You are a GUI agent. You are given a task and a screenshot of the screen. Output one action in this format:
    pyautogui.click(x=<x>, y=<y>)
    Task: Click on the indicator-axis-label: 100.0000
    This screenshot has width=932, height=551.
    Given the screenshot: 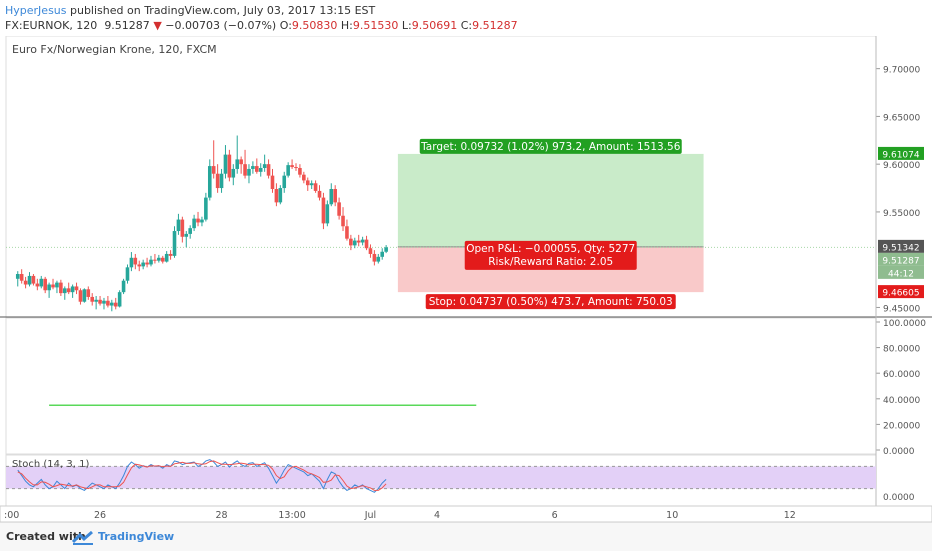 What is the action you would take?
    pyautogui.click(x=904, y=324)
    